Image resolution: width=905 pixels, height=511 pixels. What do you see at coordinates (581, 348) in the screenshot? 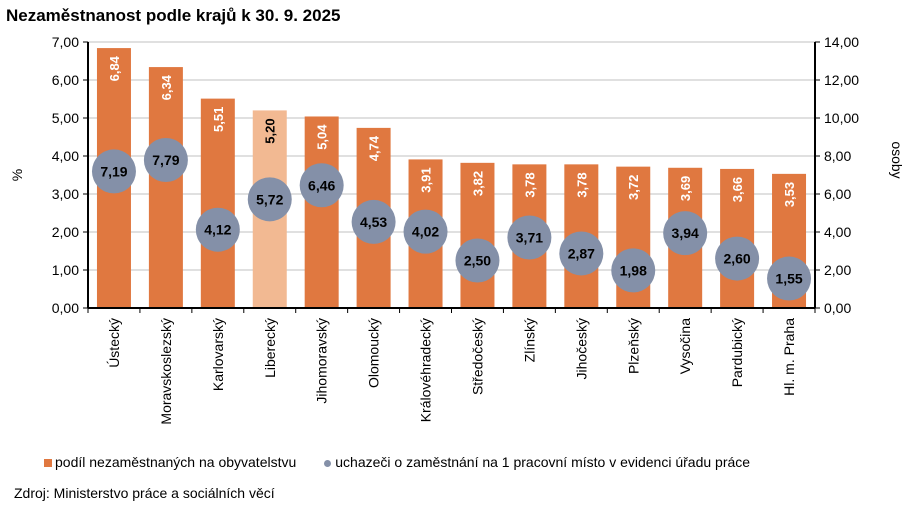
I see `x-tick-label: Jihočeský` at bounding box center [581, 348].